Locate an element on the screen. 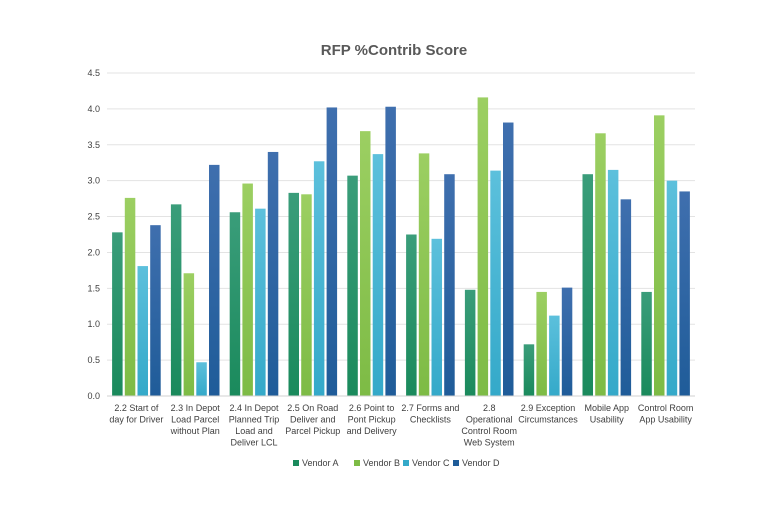 The width and height of the screenshot is (768, 513). y-tick-label: 3.0 is located at coordinates (93, 181).